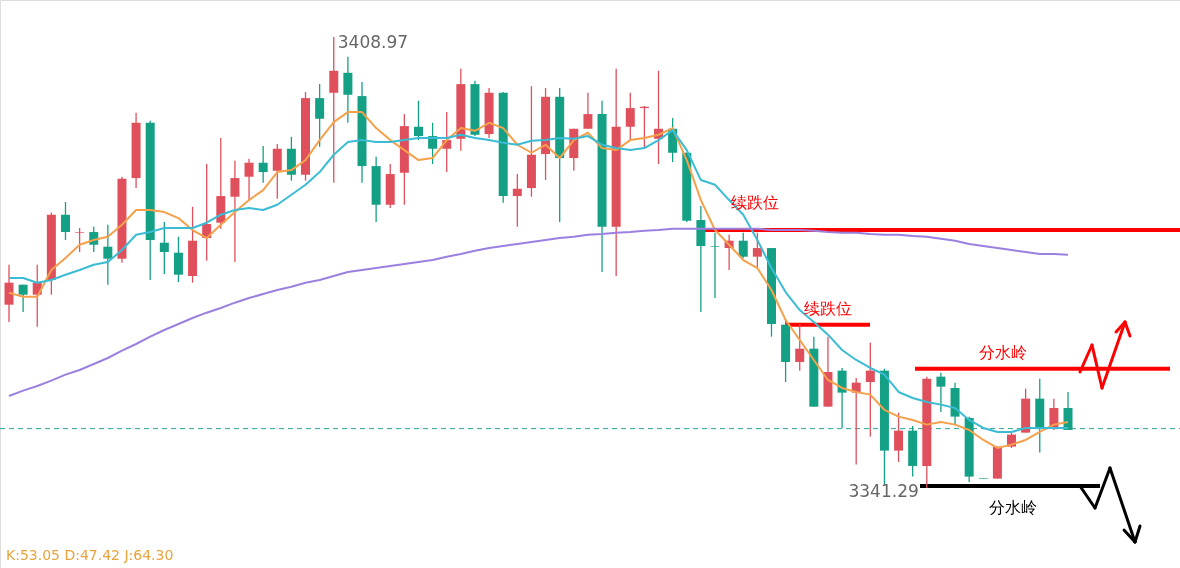 The width and height of the screenshot is (1180, 568). What do you see at coordinates (373, 42) in the screenshot?
I see `annotation: 3408.97` at bounding box center [373, 42].